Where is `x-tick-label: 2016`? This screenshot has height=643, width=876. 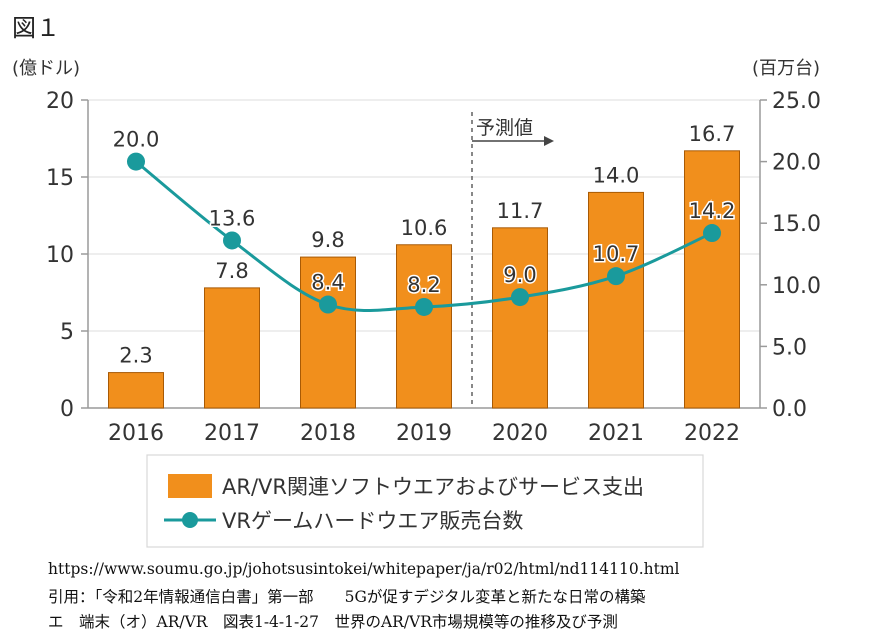
x-tick-label: 2016 is located at coordinates (136, 433).